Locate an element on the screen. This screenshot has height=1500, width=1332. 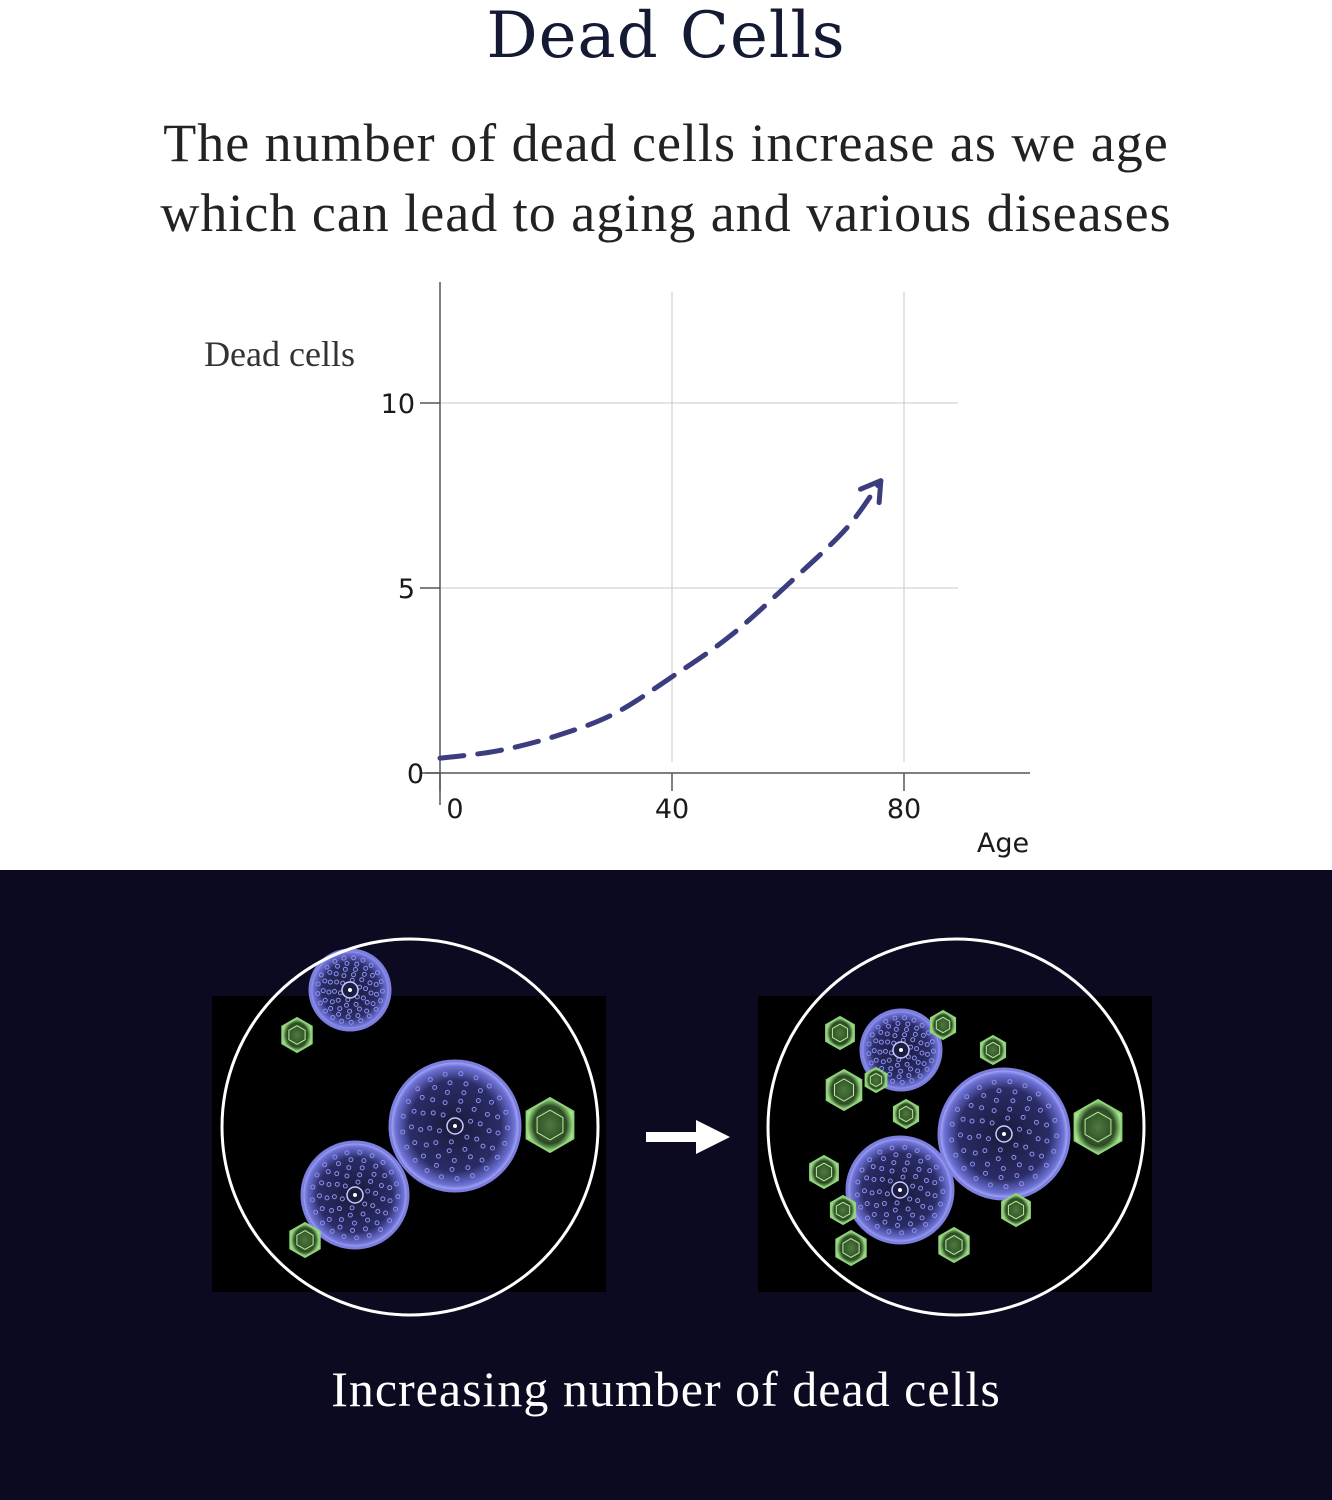
y-tick-label-10: 10 is located at coordinates (398, 404).